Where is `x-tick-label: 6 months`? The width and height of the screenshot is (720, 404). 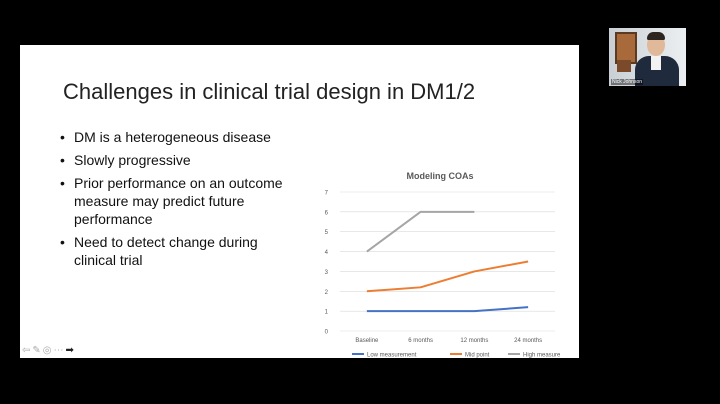 x-tick-label: 6 months is located at coordinates (420, 341).